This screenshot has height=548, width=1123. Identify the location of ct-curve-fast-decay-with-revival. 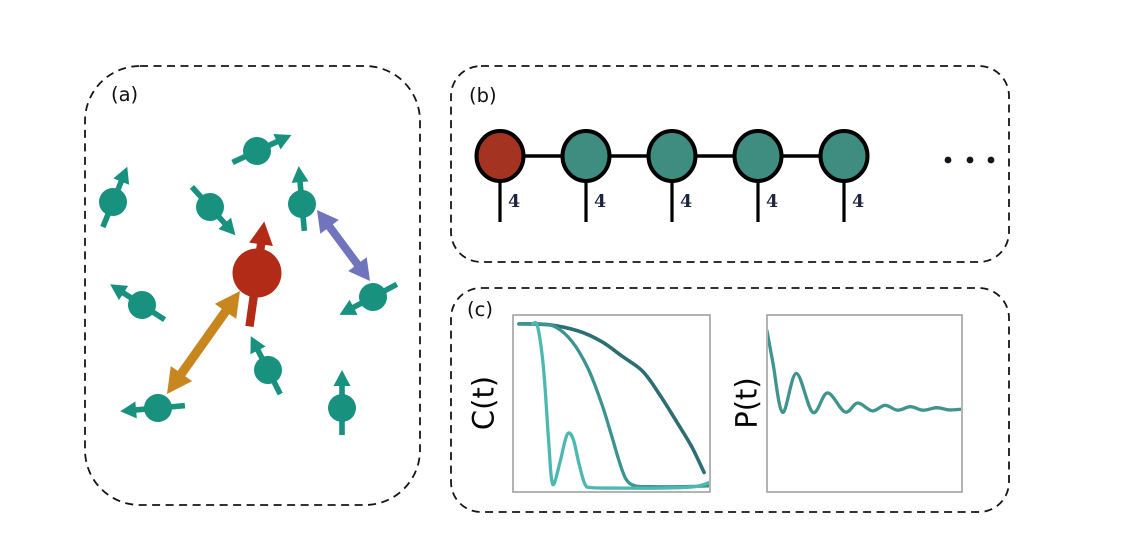
(620, 405).